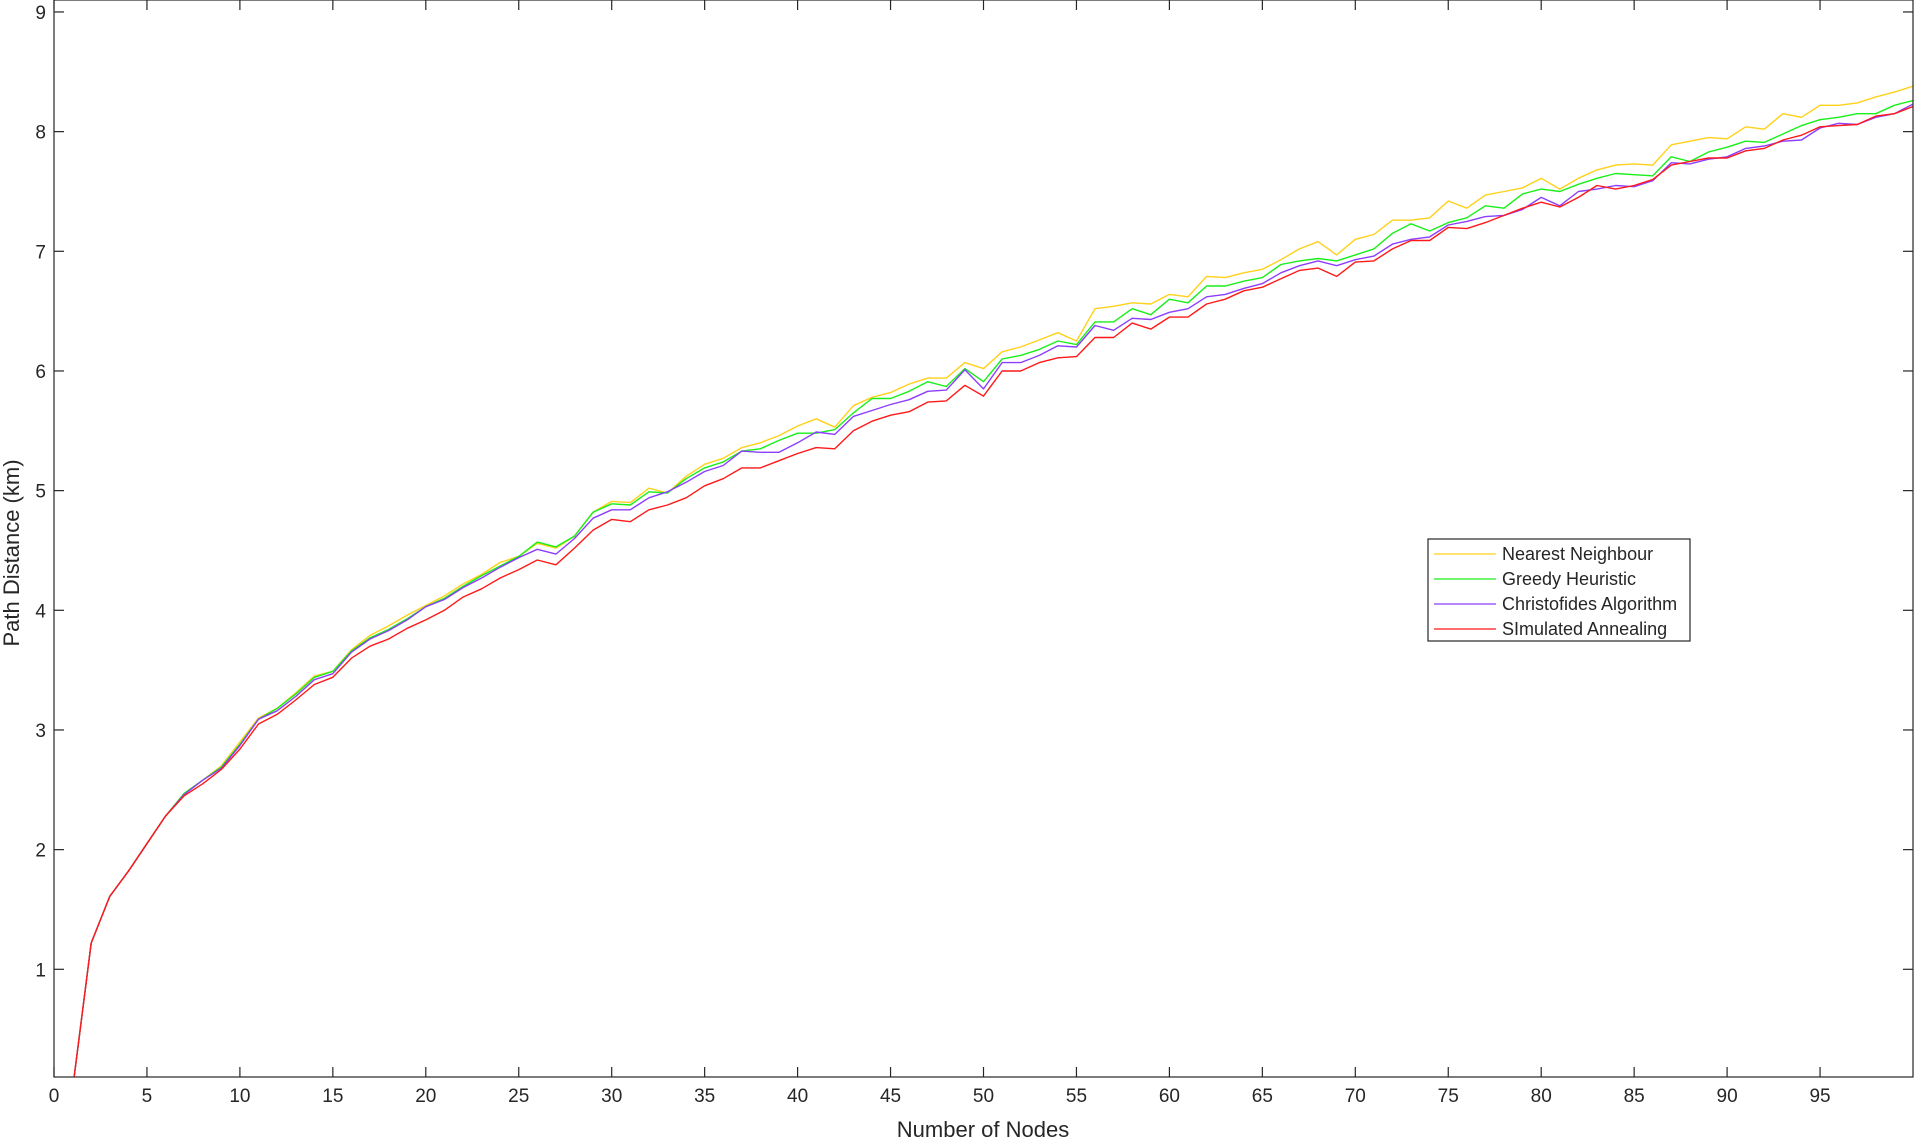 Image resolution: width=1915 pixels, height=1145 pixels. I want to click on y-tick-label-1: 1, so click(40, 970).